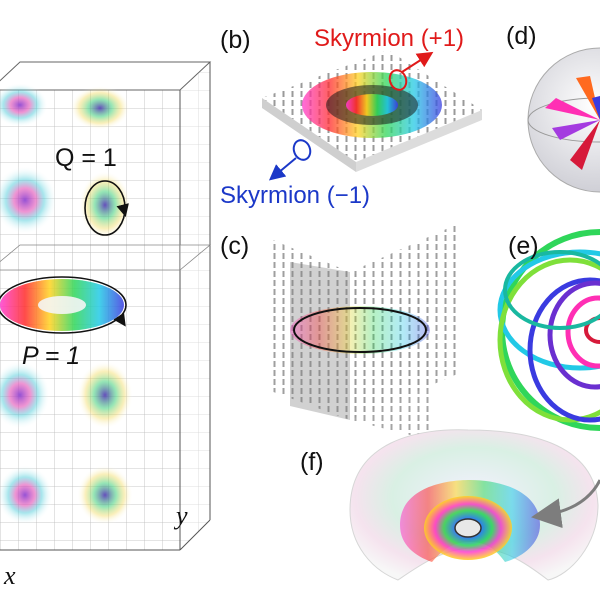 The width and height of the screenshot is (600, 600). Describe the element at coordinates (195, 535) in the screenshot. I see `panel-a-box-edge-bottom` at that location.